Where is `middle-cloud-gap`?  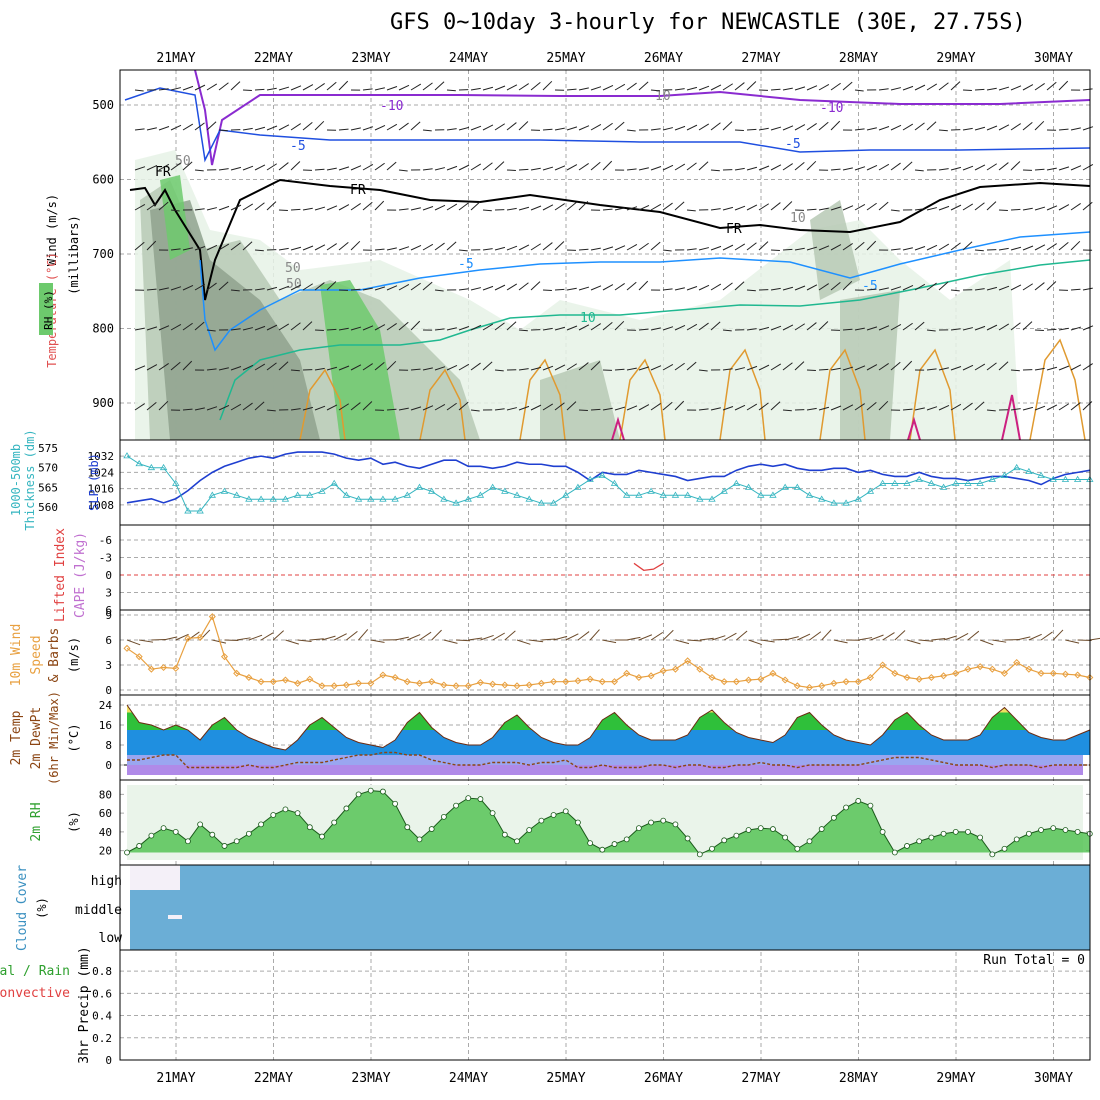
middle-cloud-gap is located at coordinates (175, 917).